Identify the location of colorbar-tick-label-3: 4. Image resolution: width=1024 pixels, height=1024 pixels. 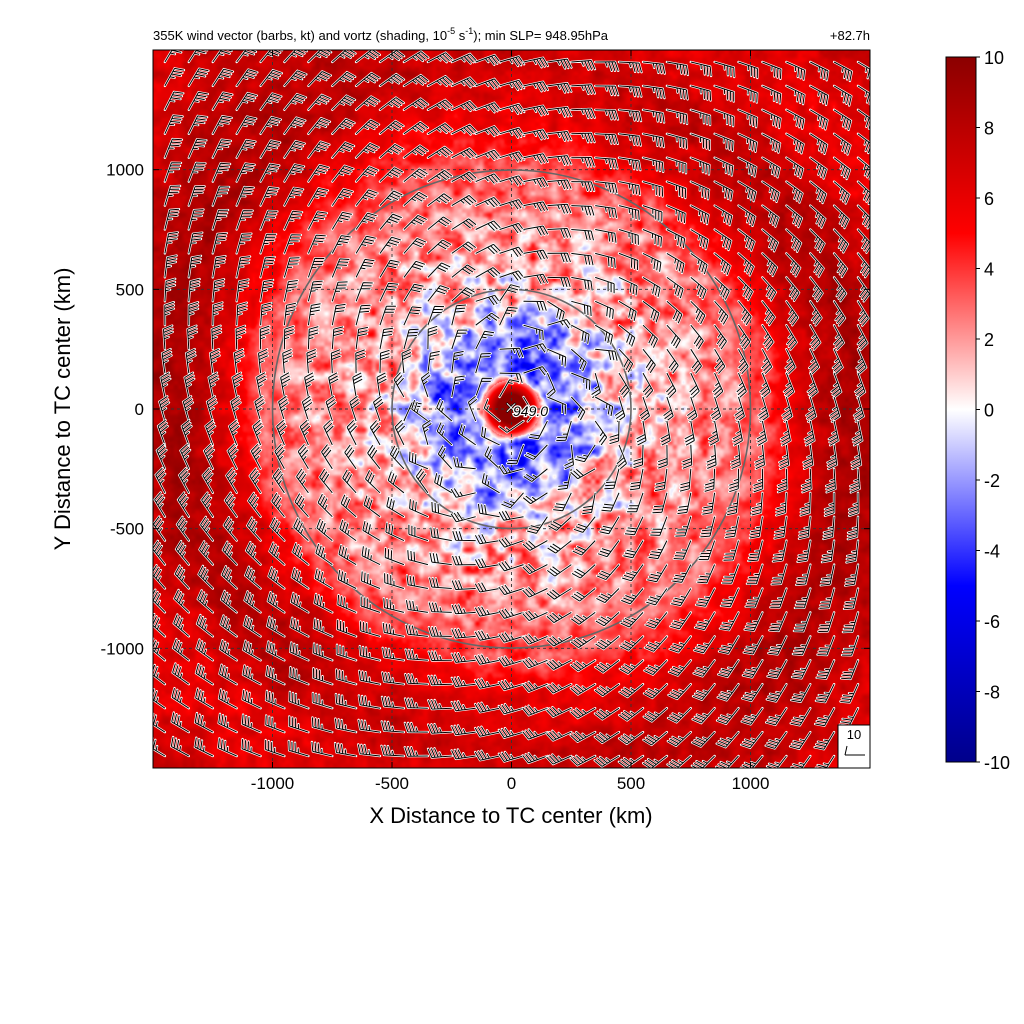
(989, 270).